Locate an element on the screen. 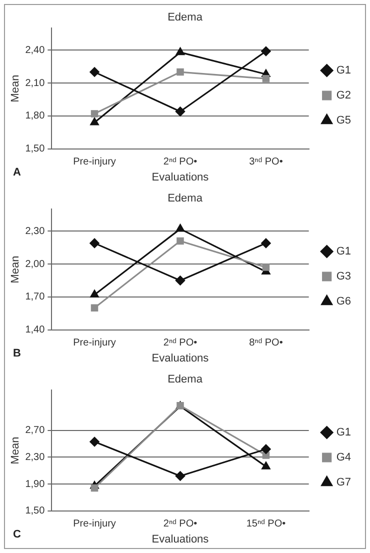  legend-label: G5 is located at coordinates (344, 120).